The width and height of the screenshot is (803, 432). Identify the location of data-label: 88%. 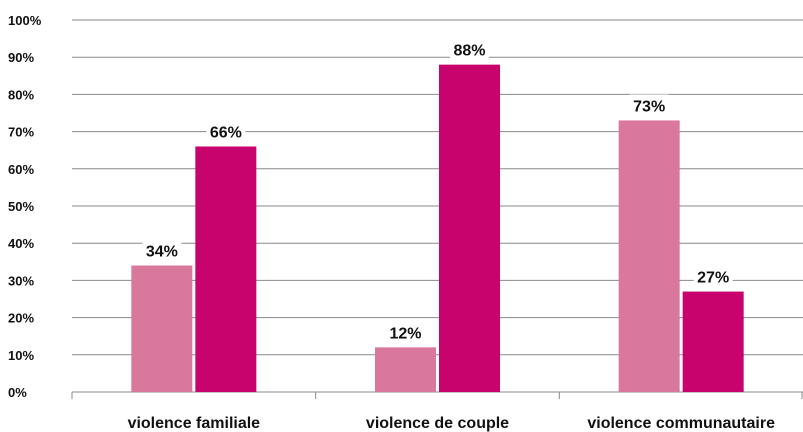
(469, 51).